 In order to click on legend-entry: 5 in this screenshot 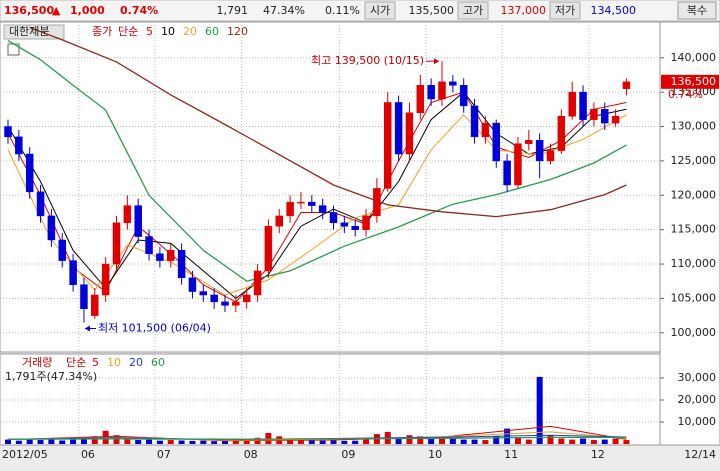, I will do `click(95, 362)`.